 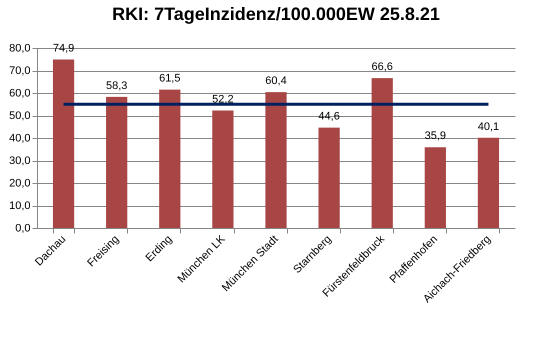 What do you see at coordinates (276, 81) in the screenshot?
I see `data-label: 60,4` at bounding box center [276, 81].